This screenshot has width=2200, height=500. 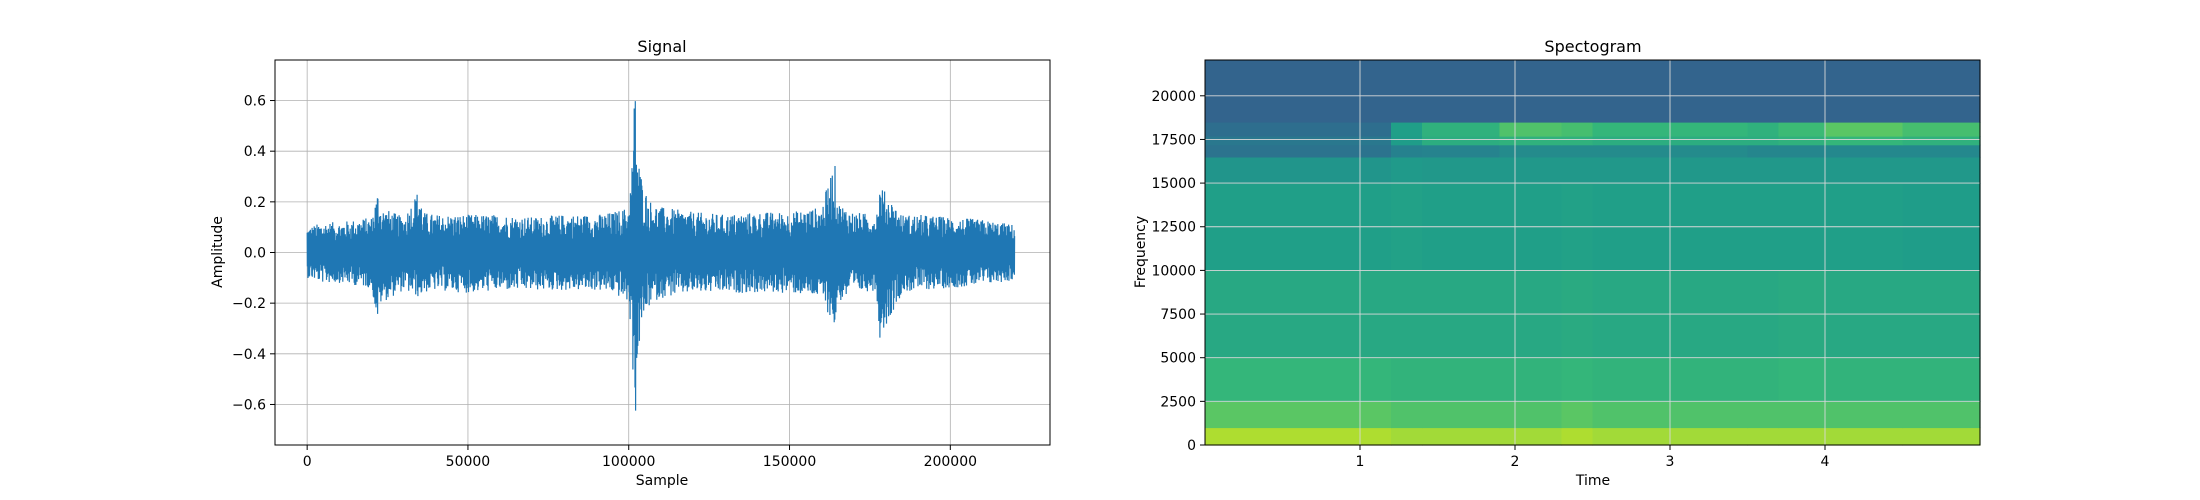 I want to click on spectrogram-y-tick-label: 7500, so click(x=1178, y=315).